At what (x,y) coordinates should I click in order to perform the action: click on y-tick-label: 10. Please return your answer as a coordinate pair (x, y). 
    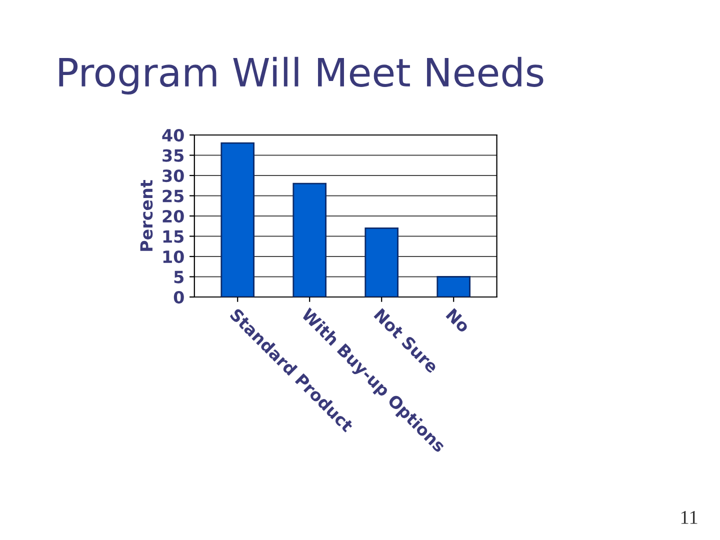
    Looking at the image, I should click on (173, 257).